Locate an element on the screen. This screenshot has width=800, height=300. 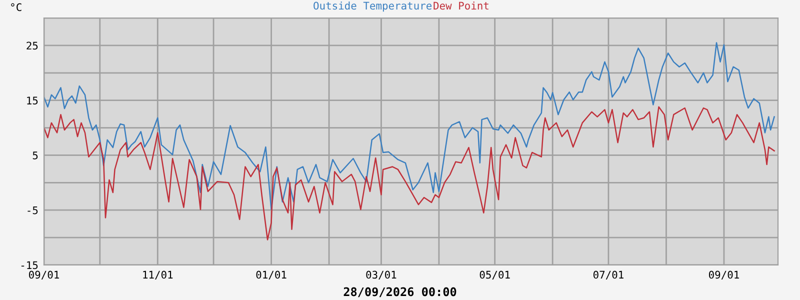
x-tick-label: 01/01 is located at coordinates (271, 275).